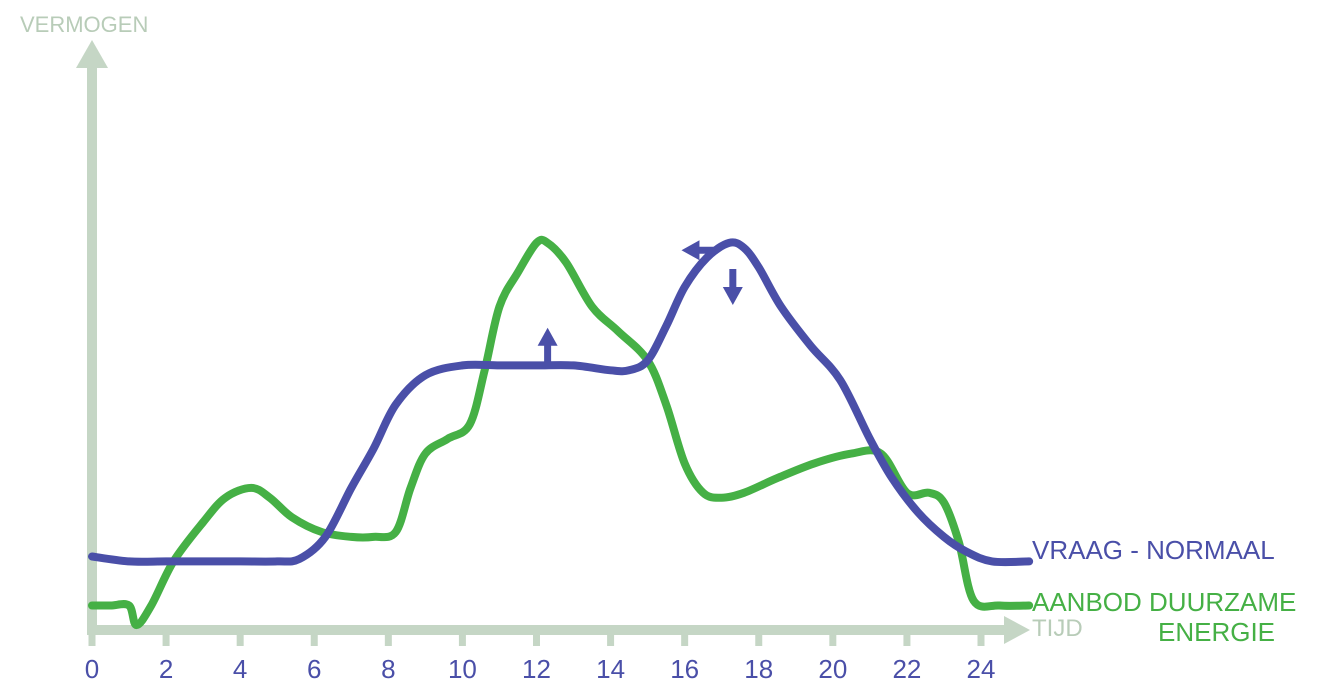  I want to click on x-tick-label: 14, so click(610, 669).